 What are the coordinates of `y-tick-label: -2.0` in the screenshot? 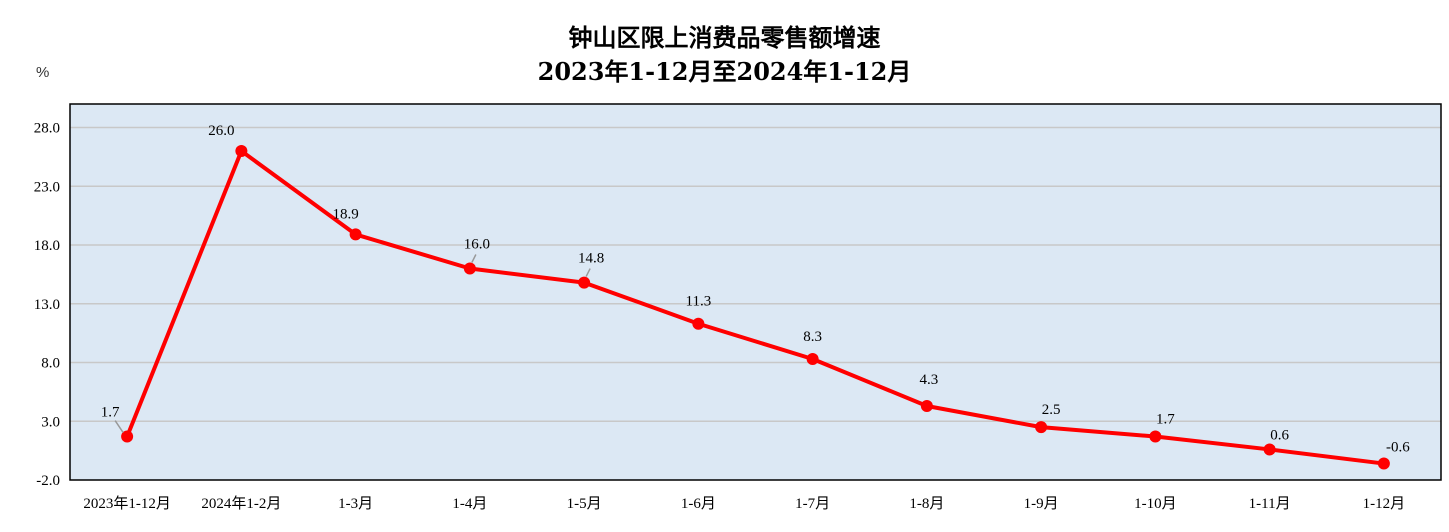 It's located at (48, 481).